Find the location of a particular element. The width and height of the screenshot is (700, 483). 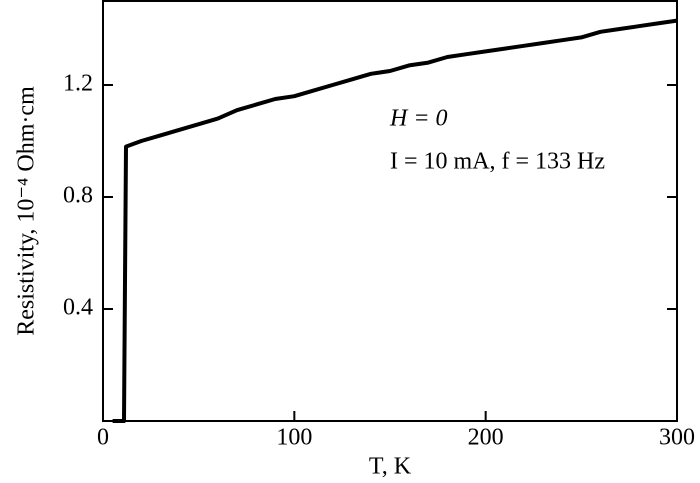

y-axis-label: Resistivity, 10⁻⁴ Ohm·cm is located at coordinates (27, 211).